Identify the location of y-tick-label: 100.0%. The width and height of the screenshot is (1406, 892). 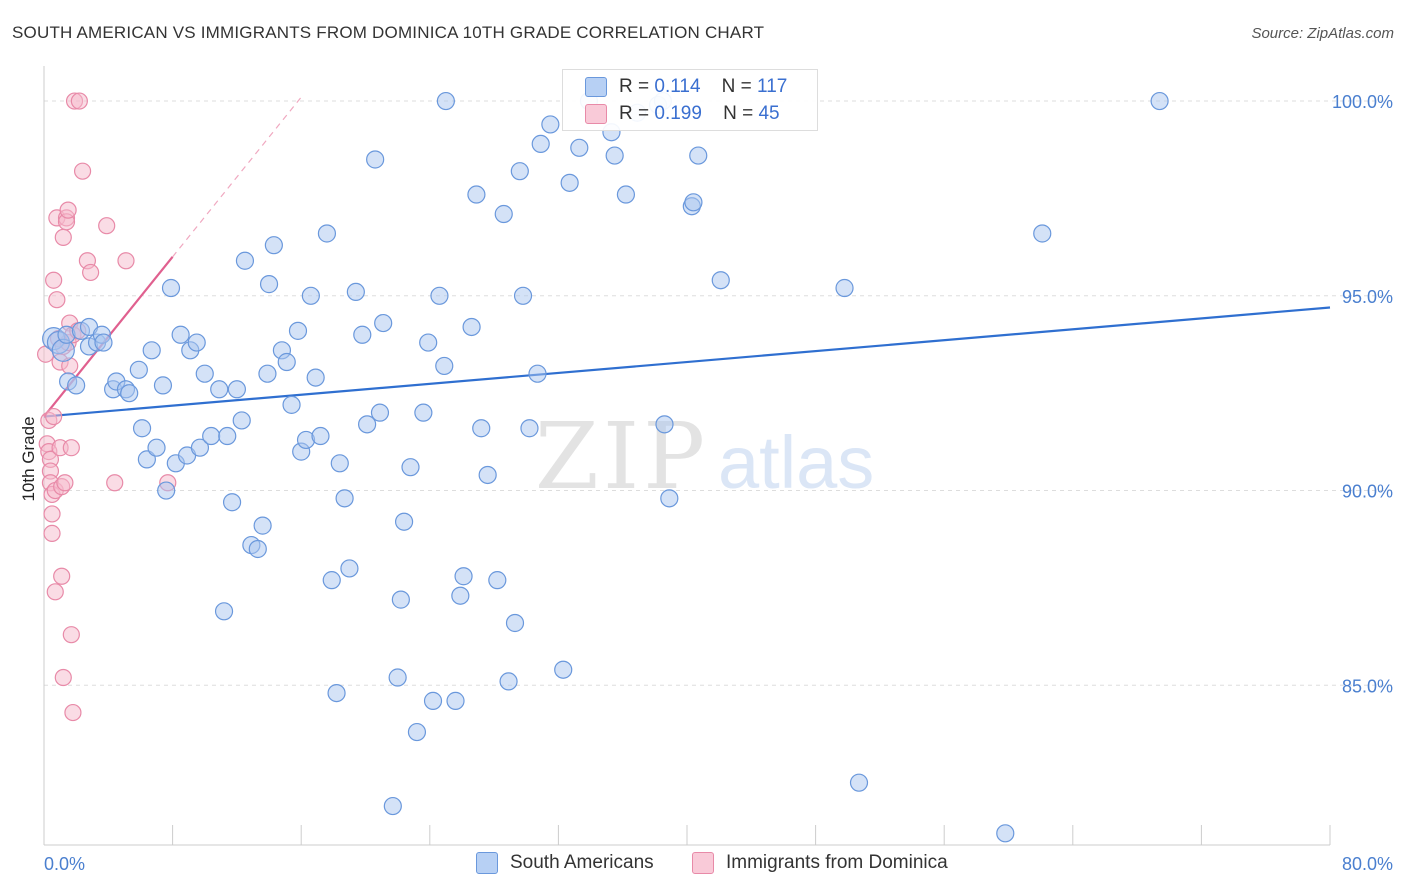
(1362, 102).